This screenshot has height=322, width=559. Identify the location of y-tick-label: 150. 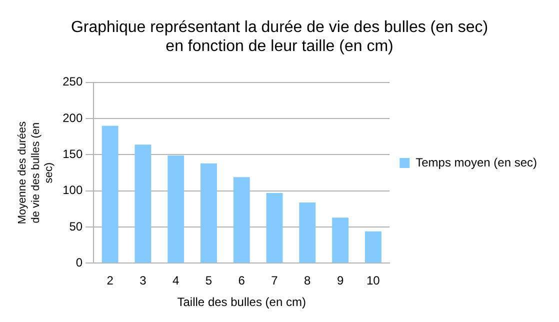
(72, 154).